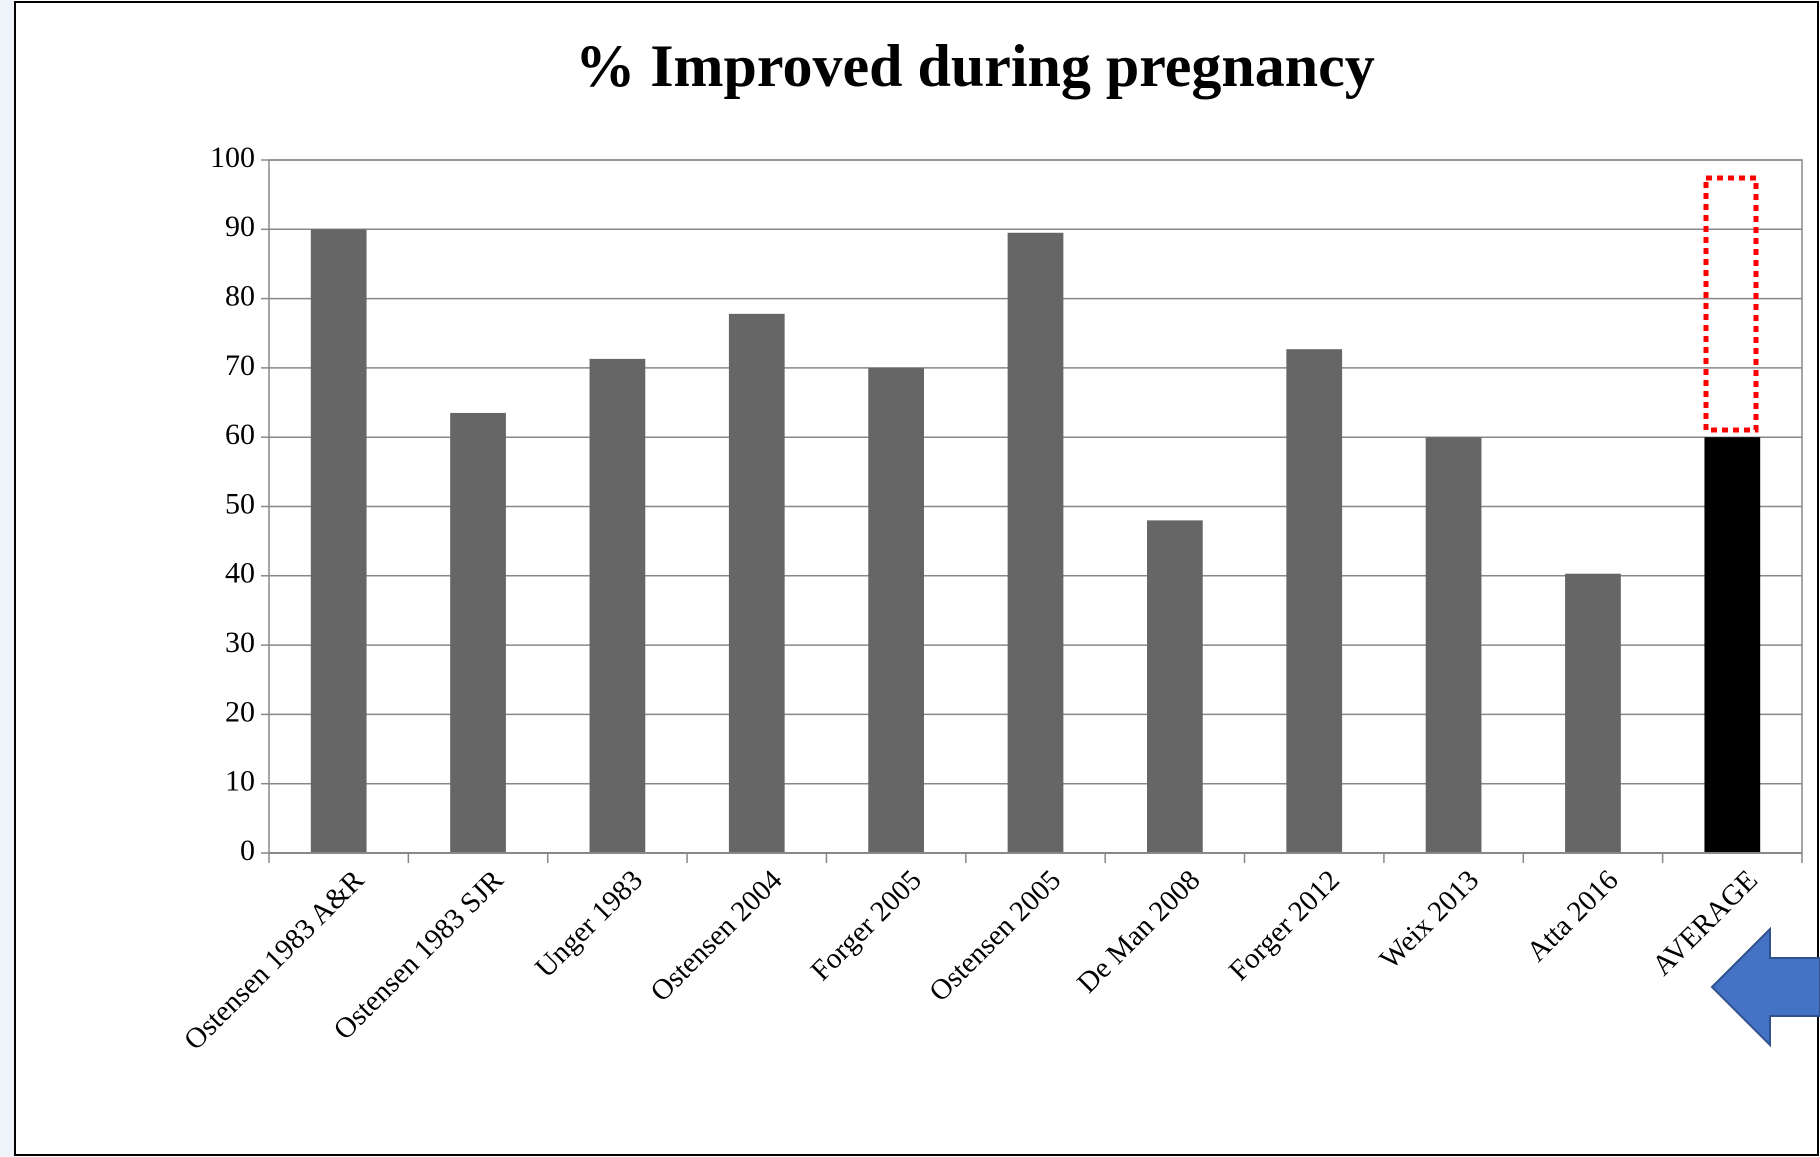  I want to click on highlight-box, so click(1731, 304).